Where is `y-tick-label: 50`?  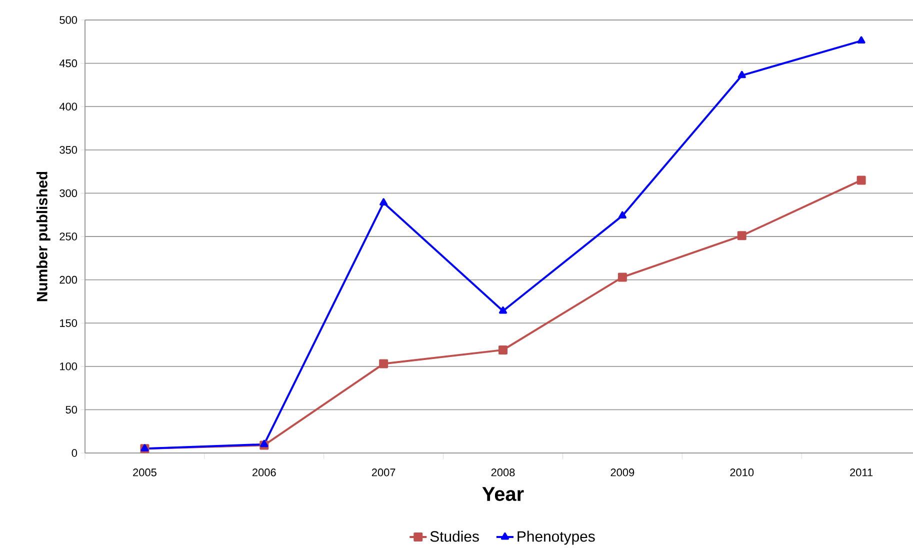
y-tick-label: 50 is located at coordinates (72, 410).